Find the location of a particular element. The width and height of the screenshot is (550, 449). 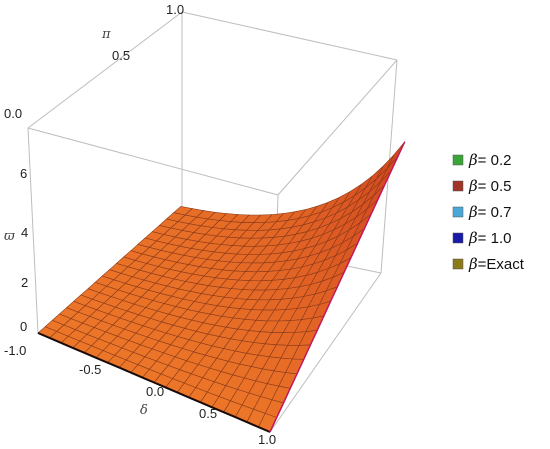

y-tick-2: 0.5 is located at coordinates (121, 55).